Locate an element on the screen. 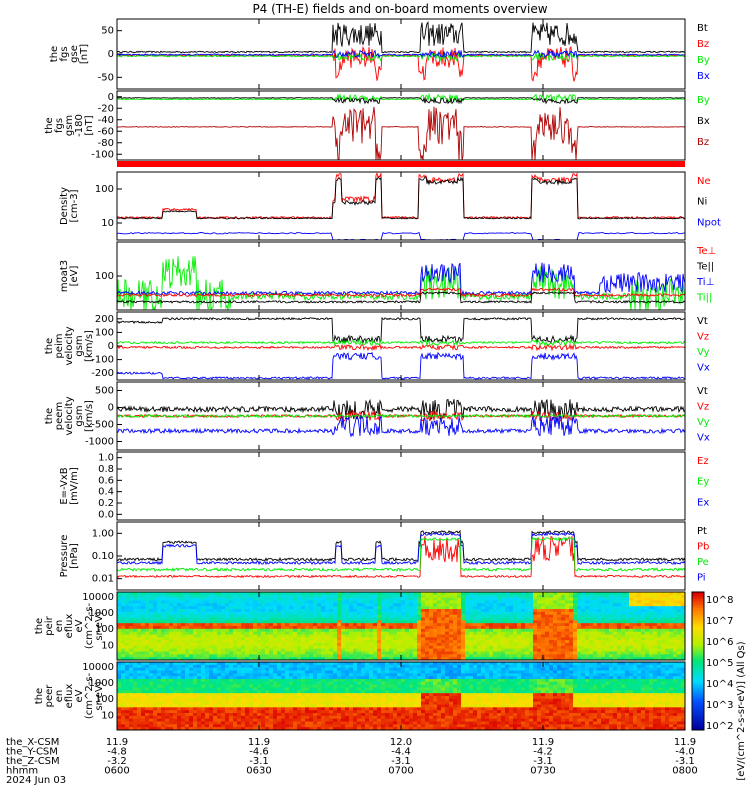  series-line is located at coordinates (401, 297).